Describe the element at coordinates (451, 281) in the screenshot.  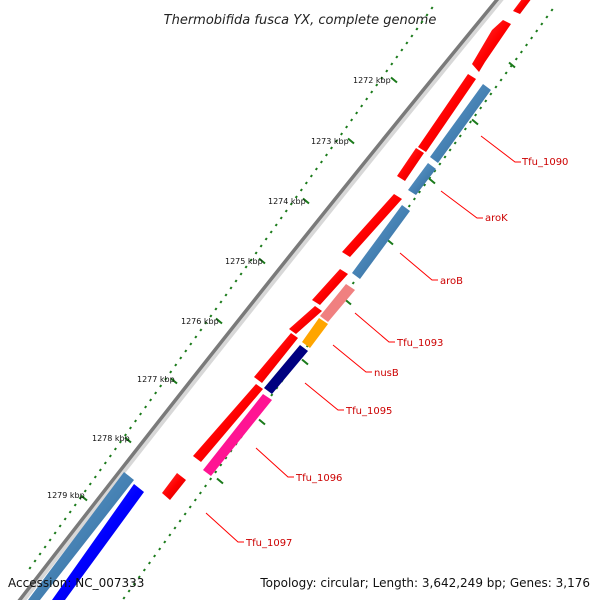
I see `gene-label: aroB` at that location.